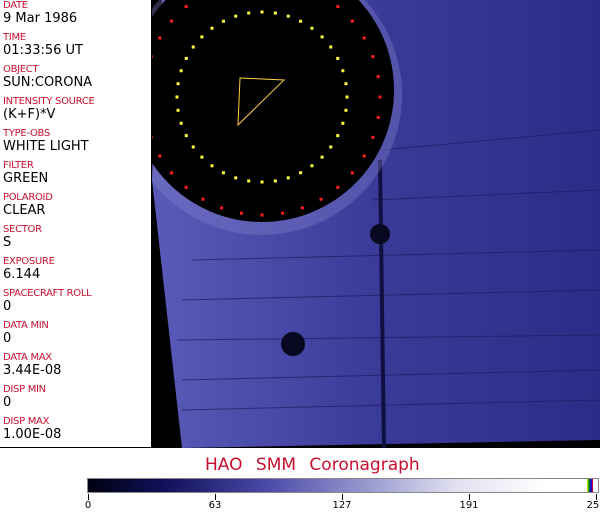 The width and height of the screenshot is (600, 512). I want to click on field-label: INTENSITY SOURCE, so click(49, 101).